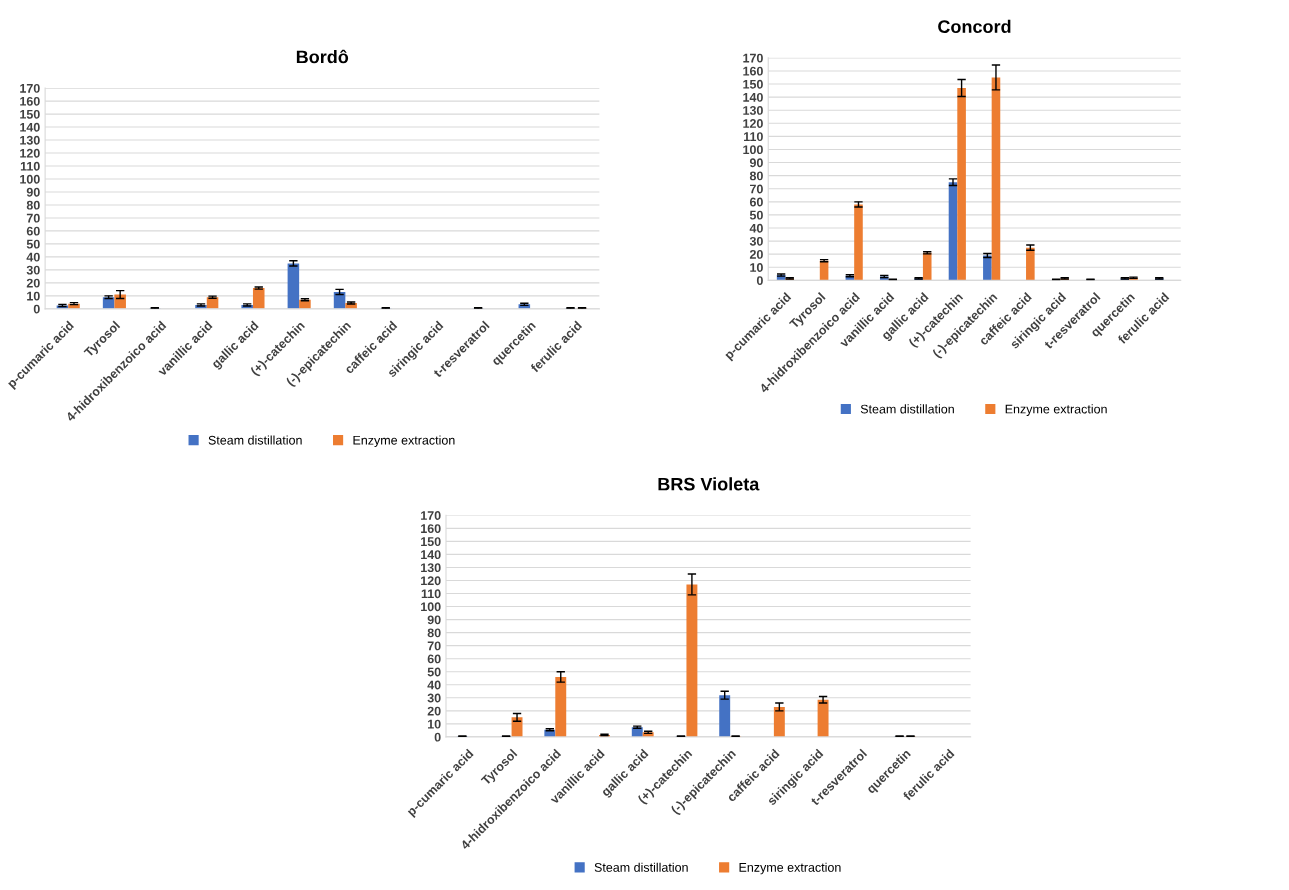  Describe the element at coordinates (974, 26) in the screenshot. I see `chart-title: Concord` at that location.